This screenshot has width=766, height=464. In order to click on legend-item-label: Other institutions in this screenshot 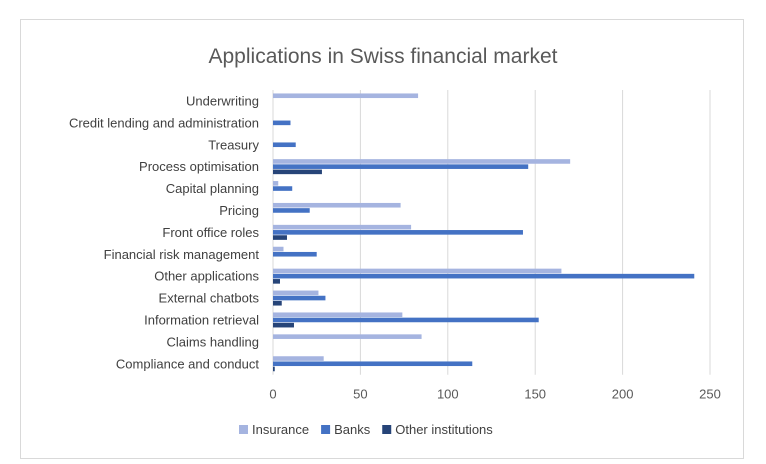, I will do `click(444, 429)`.